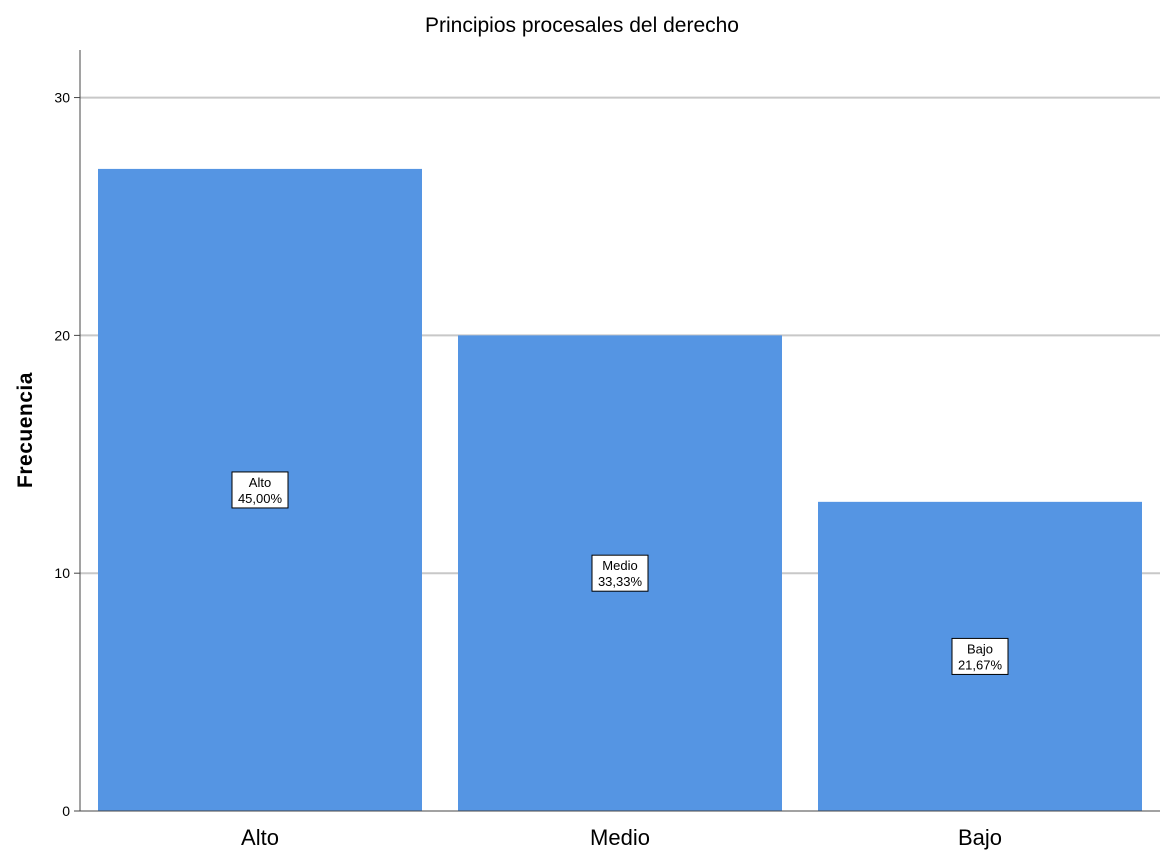 This screenshot has width=1164, height=857. I want to click on x-tick-label: Medio, so click(620, 837).